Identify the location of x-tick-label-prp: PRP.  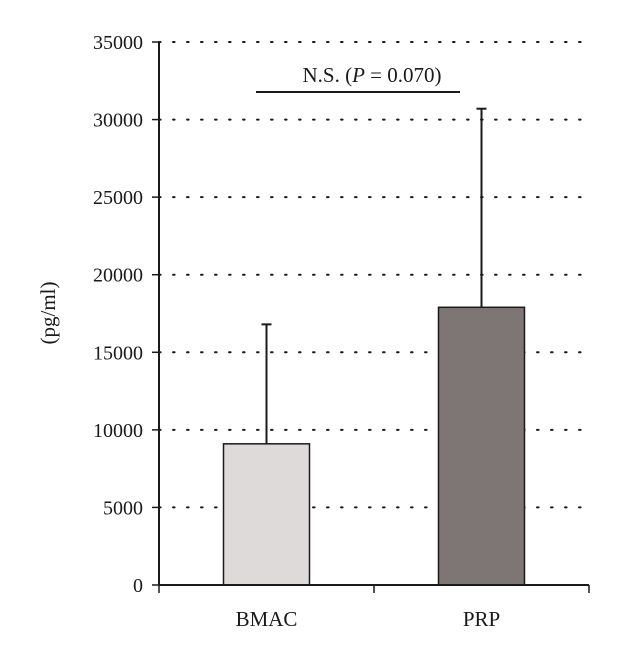
(481, 619).